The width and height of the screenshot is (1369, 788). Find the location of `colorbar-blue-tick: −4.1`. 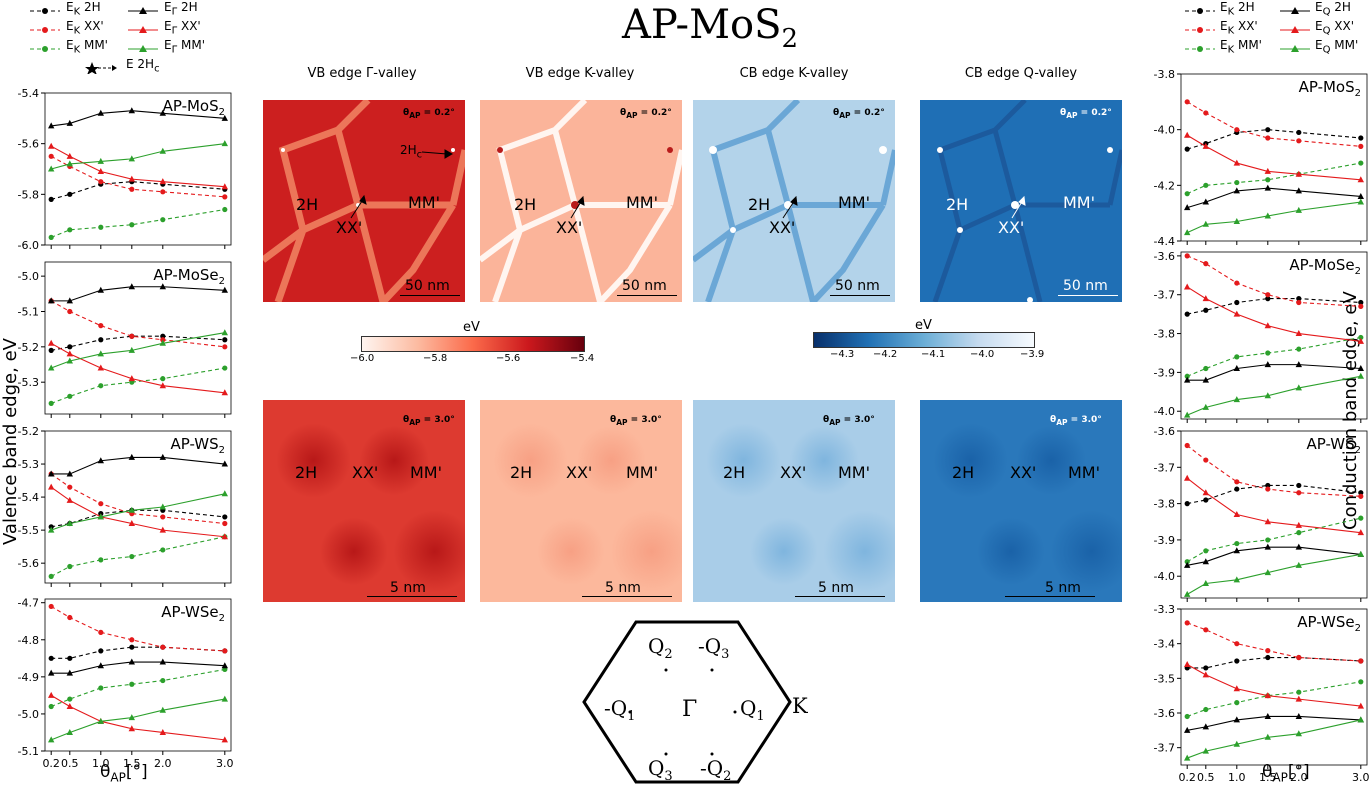

colorbar-blue-tick: −4.1 is located at coordinates (933, 354).